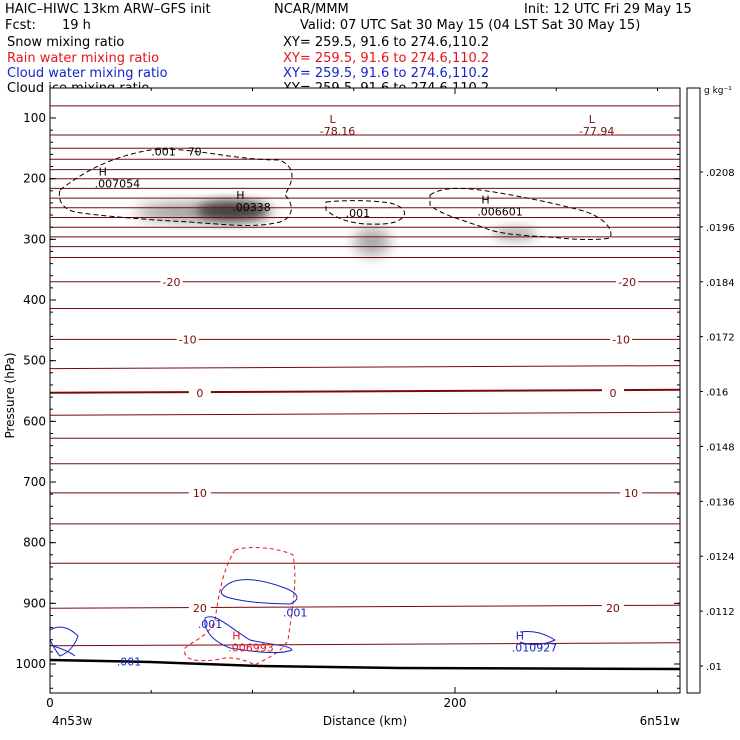 This screenshot has height=740, width=740. Describe the element at coordinates (714, 667) in the screenshot. I see `colorbar-tick-label: .01` at that location.